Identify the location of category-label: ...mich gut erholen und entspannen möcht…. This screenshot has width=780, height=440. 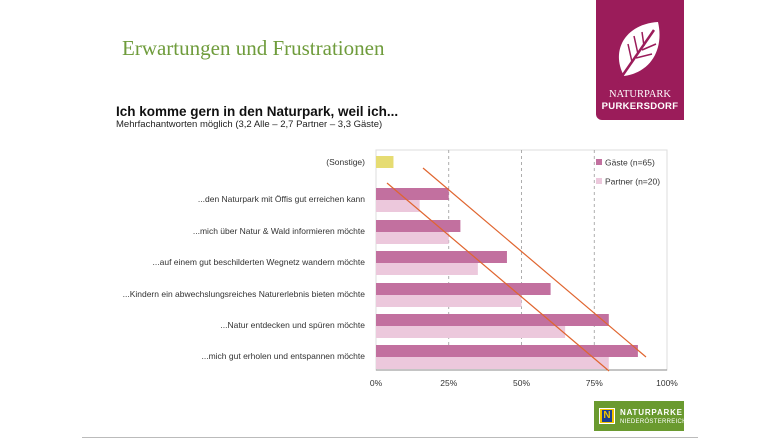
(284, 356).